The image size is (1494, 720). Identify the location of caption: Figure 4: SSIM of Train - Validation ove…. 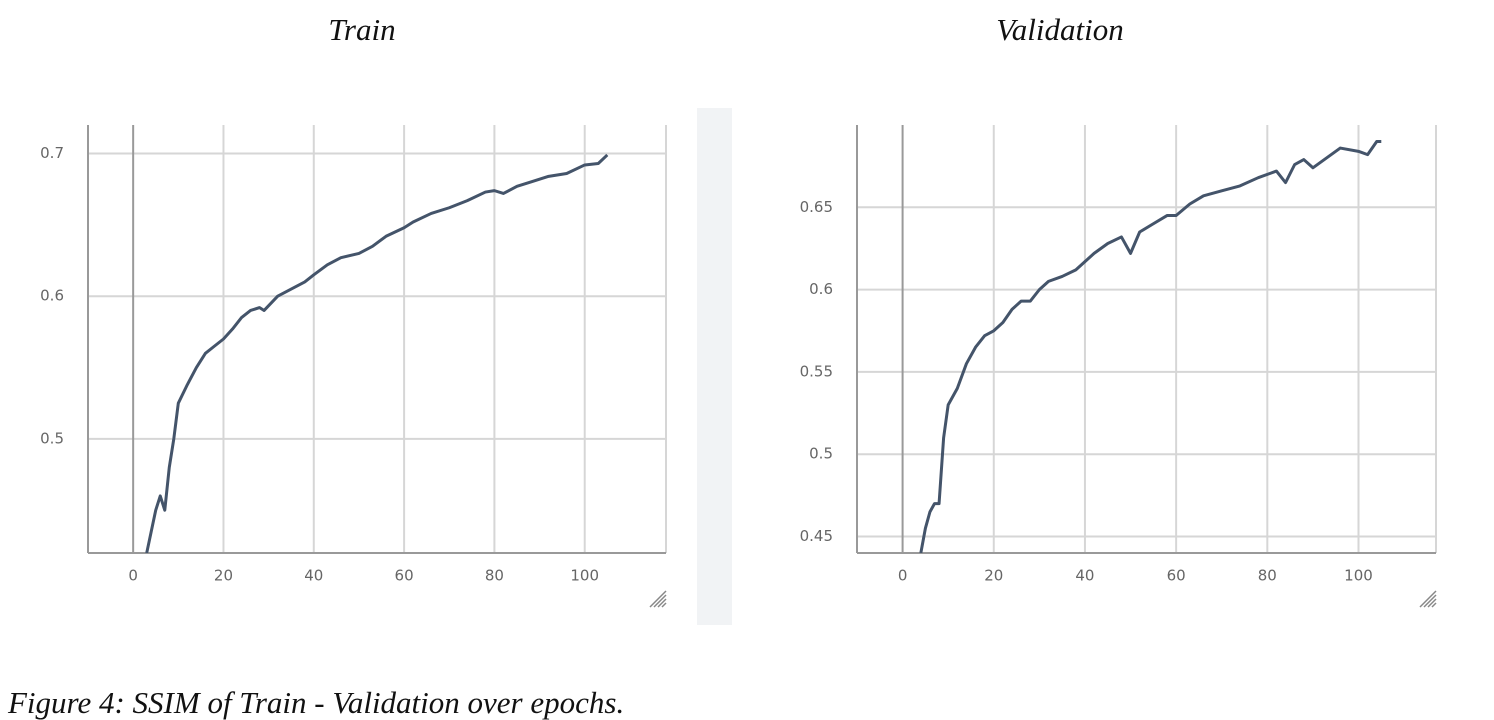
(315, 702).